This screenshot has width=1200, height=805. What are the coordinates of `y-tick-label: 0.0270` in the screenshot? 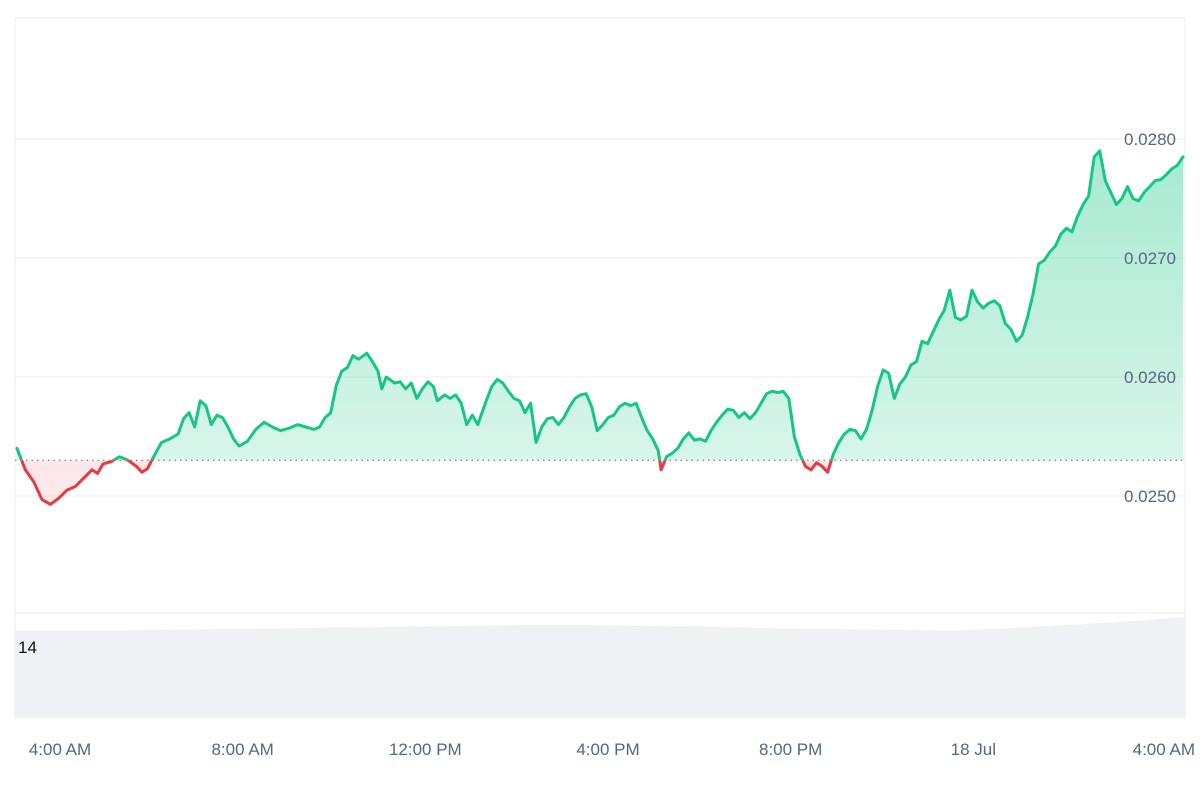 It's located at (1150, 258).